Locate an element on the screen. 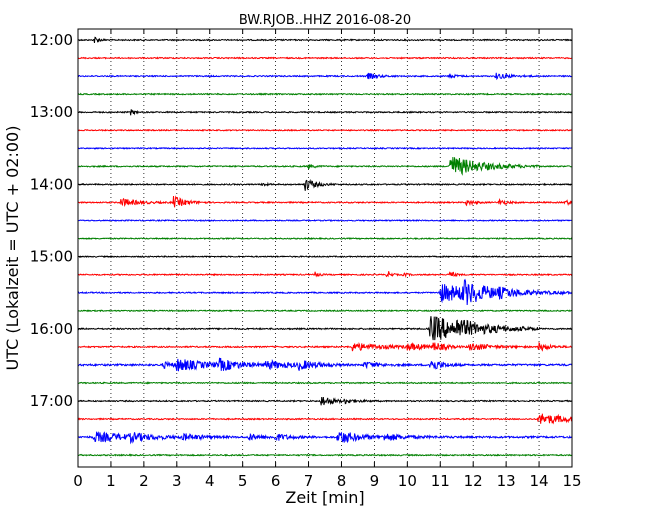 The image size is (650, 520). x-tick-label: 3 is located at coordinates (177, 481).